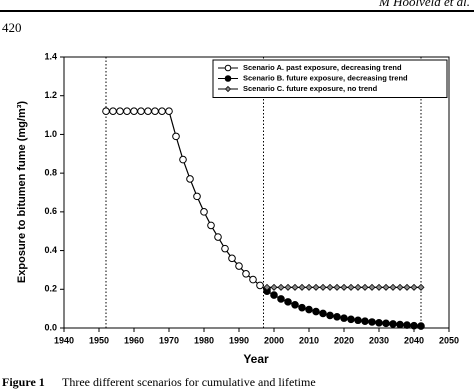 The width and height of the screenshot is (474, 391). I want to click on y-tick-label: 0.6, so click(50, 211).